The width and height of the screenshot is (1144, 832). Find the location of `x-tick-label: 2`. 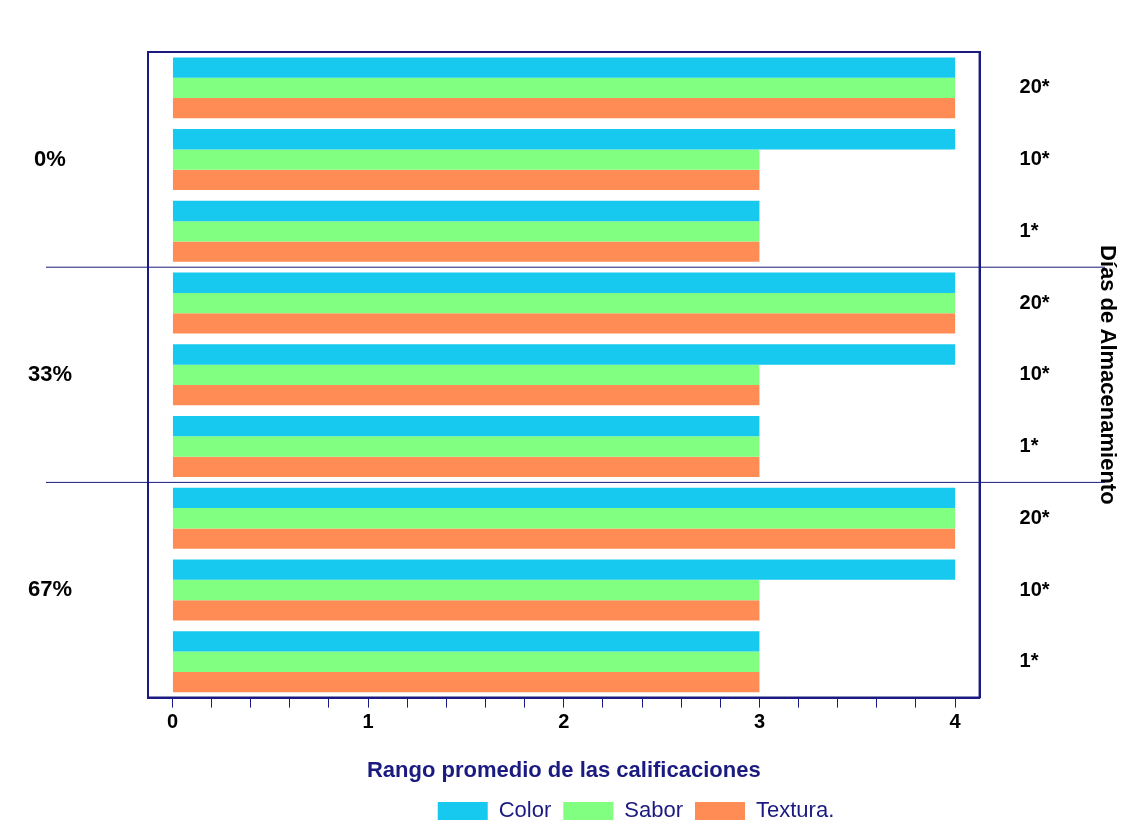

x-tick-label: 2 is located at coordinates (564, 721).